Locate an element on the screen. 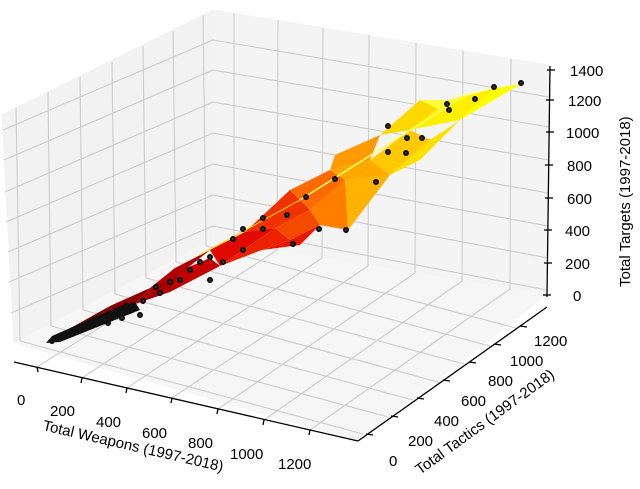  y-tick-labels: 0 200 400 600 800 1000 1200 is located at coordinates (478, 401).